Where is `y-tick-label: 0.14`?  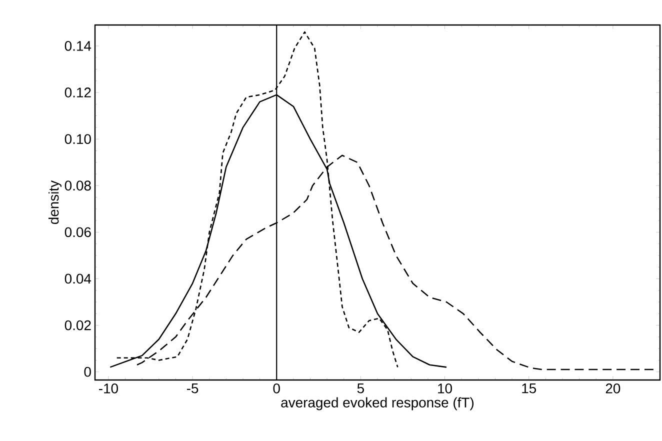 y-tick-label: 0.14 is located at coordinates (78, 46).